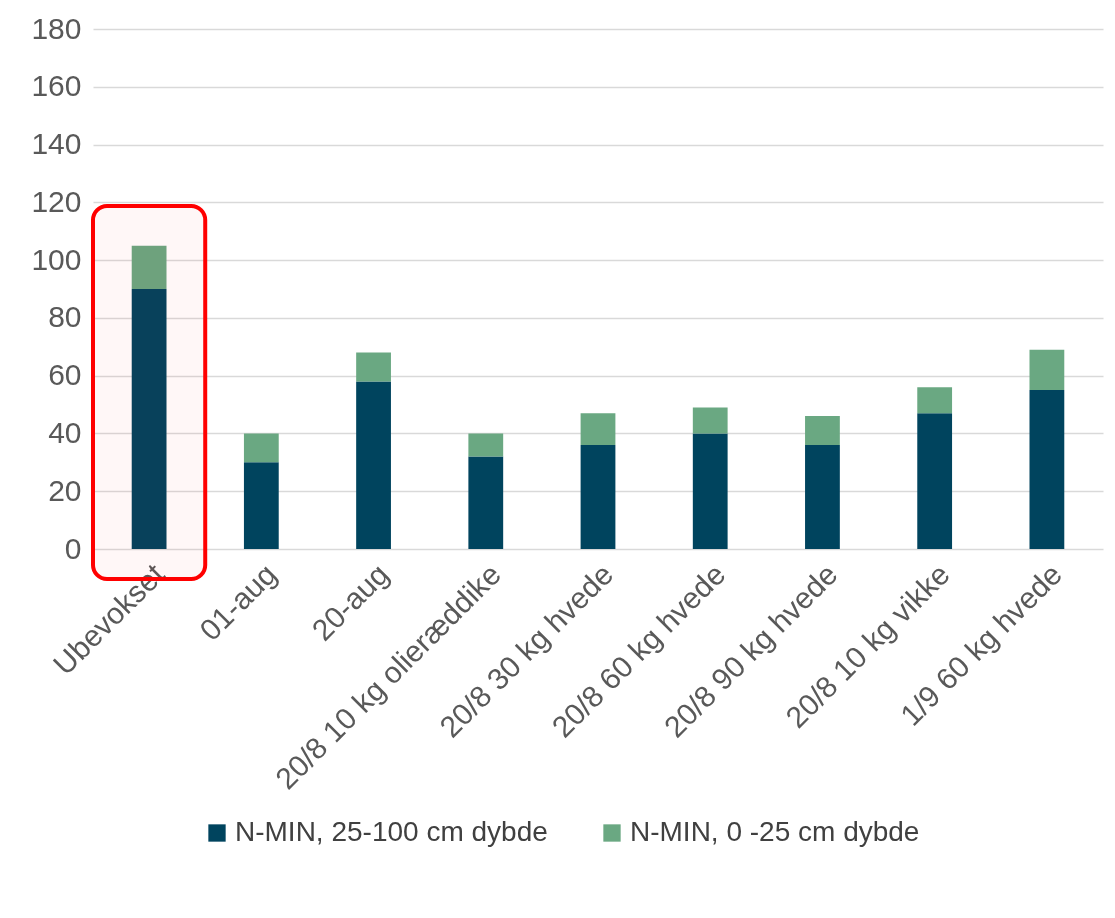  What do you see at coordinates (56, 28) in the screenshot?
I see `y-tick-label: 180` at bounding box center [56, 28].